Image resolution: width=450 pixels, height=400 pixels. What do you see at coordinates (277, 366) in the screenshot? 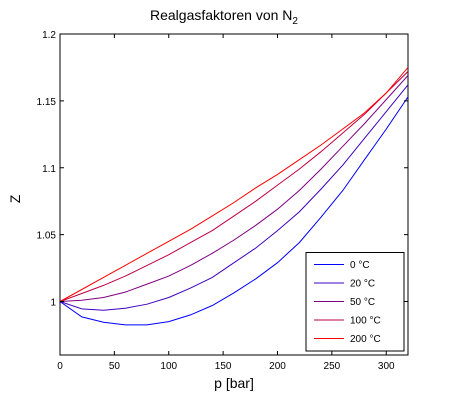
I see `x-tick-label: 200` at bounding box center [277, 366].